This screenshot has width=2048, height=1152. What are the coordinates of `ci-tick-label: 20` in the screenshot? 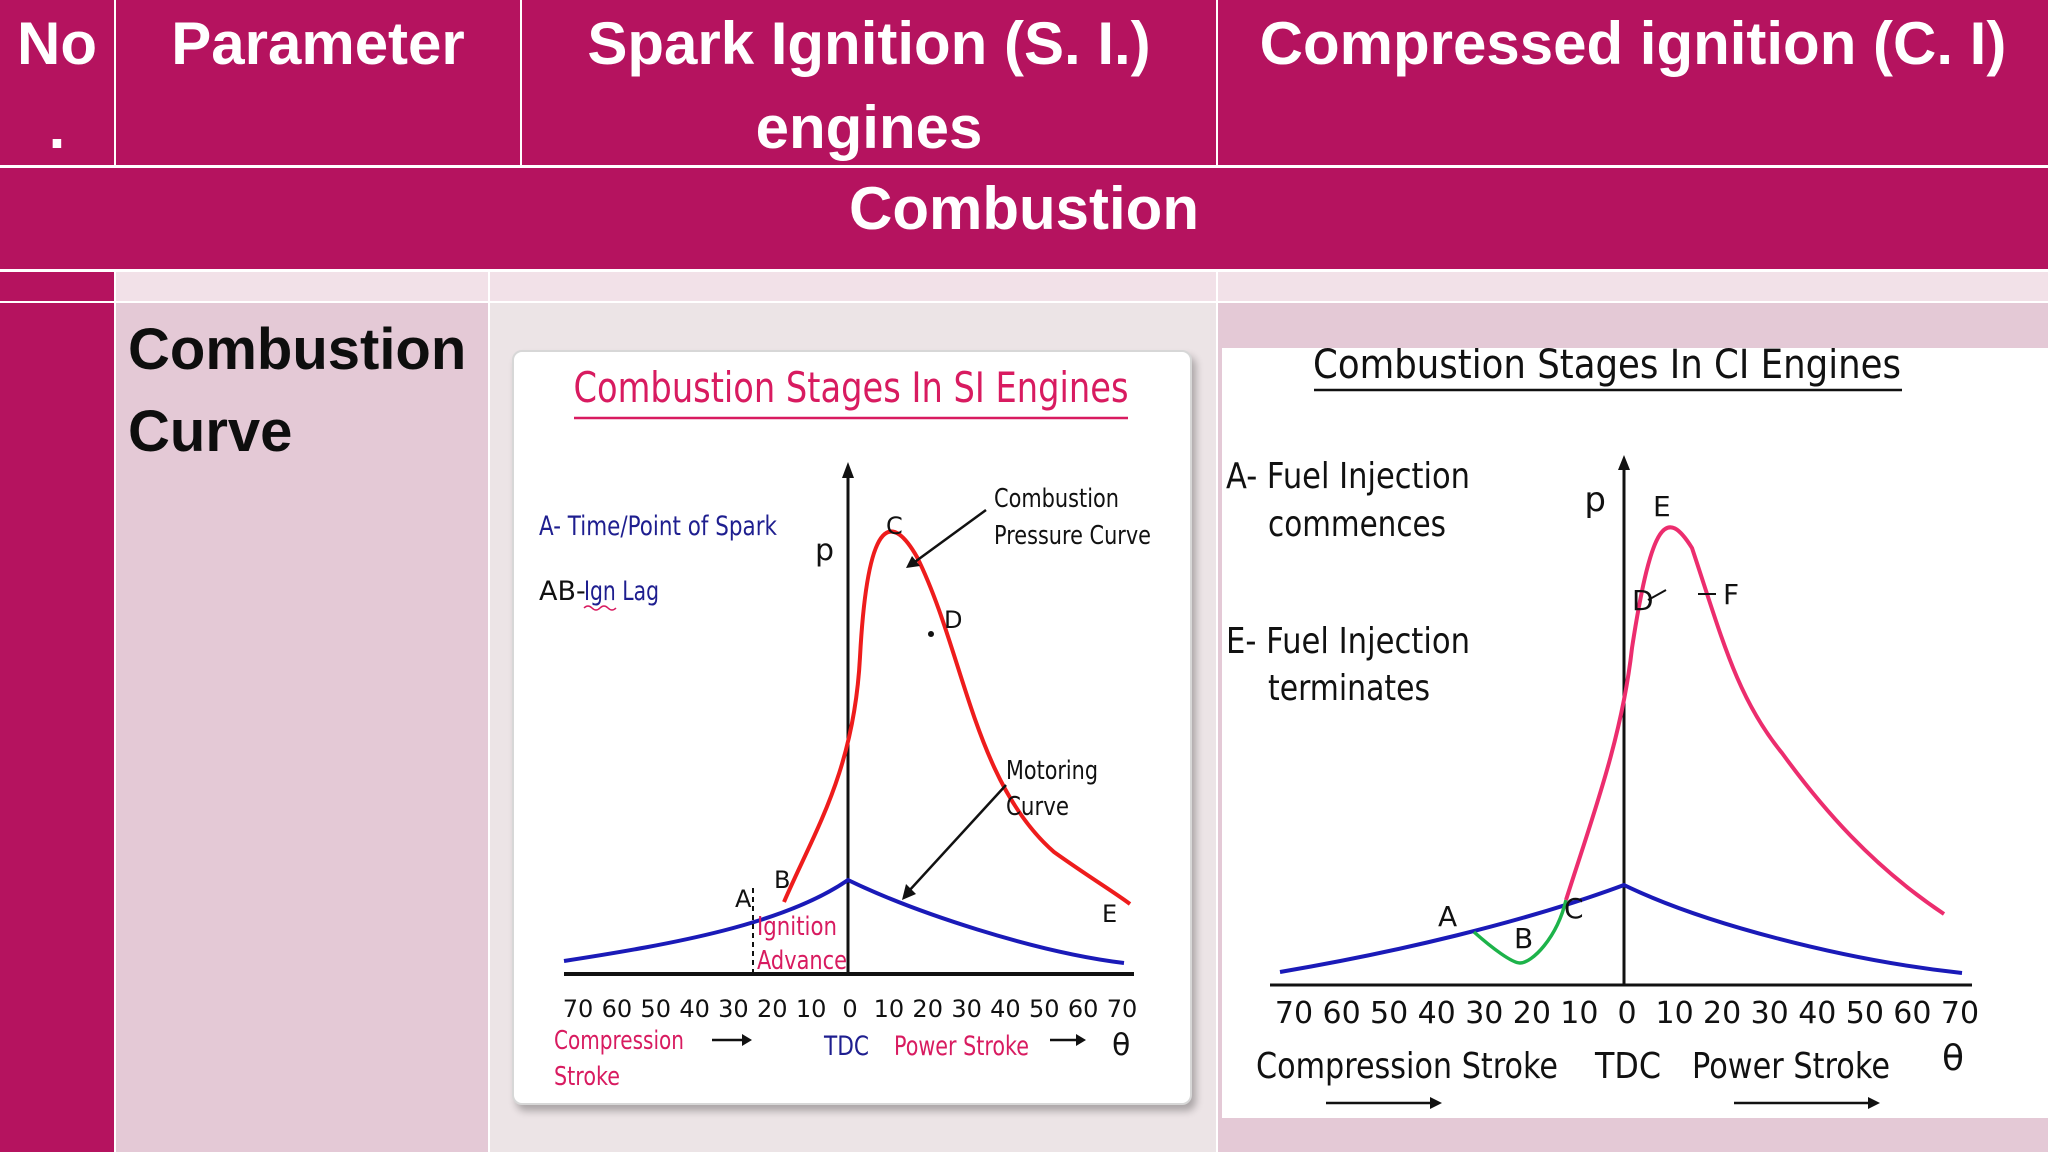 It's located at (1722, 1013).